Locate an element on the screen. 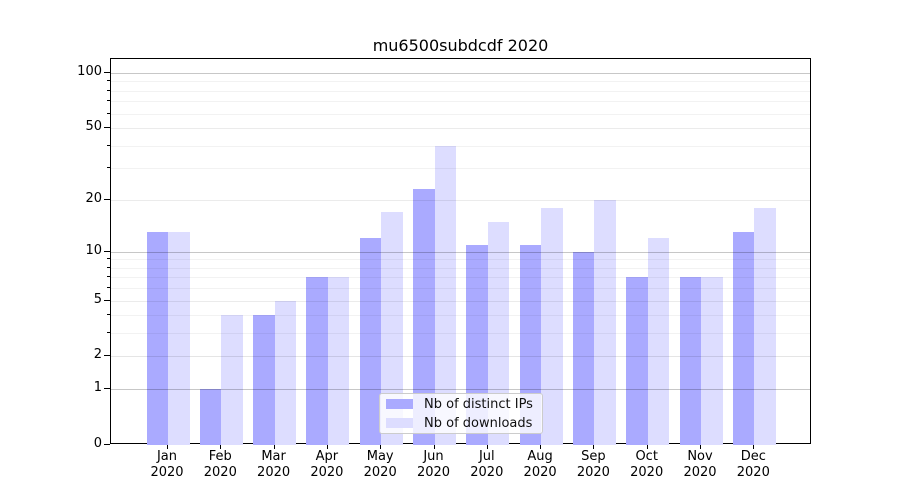  x-tick-label-month: Jun is located at coordinates (433, 456).